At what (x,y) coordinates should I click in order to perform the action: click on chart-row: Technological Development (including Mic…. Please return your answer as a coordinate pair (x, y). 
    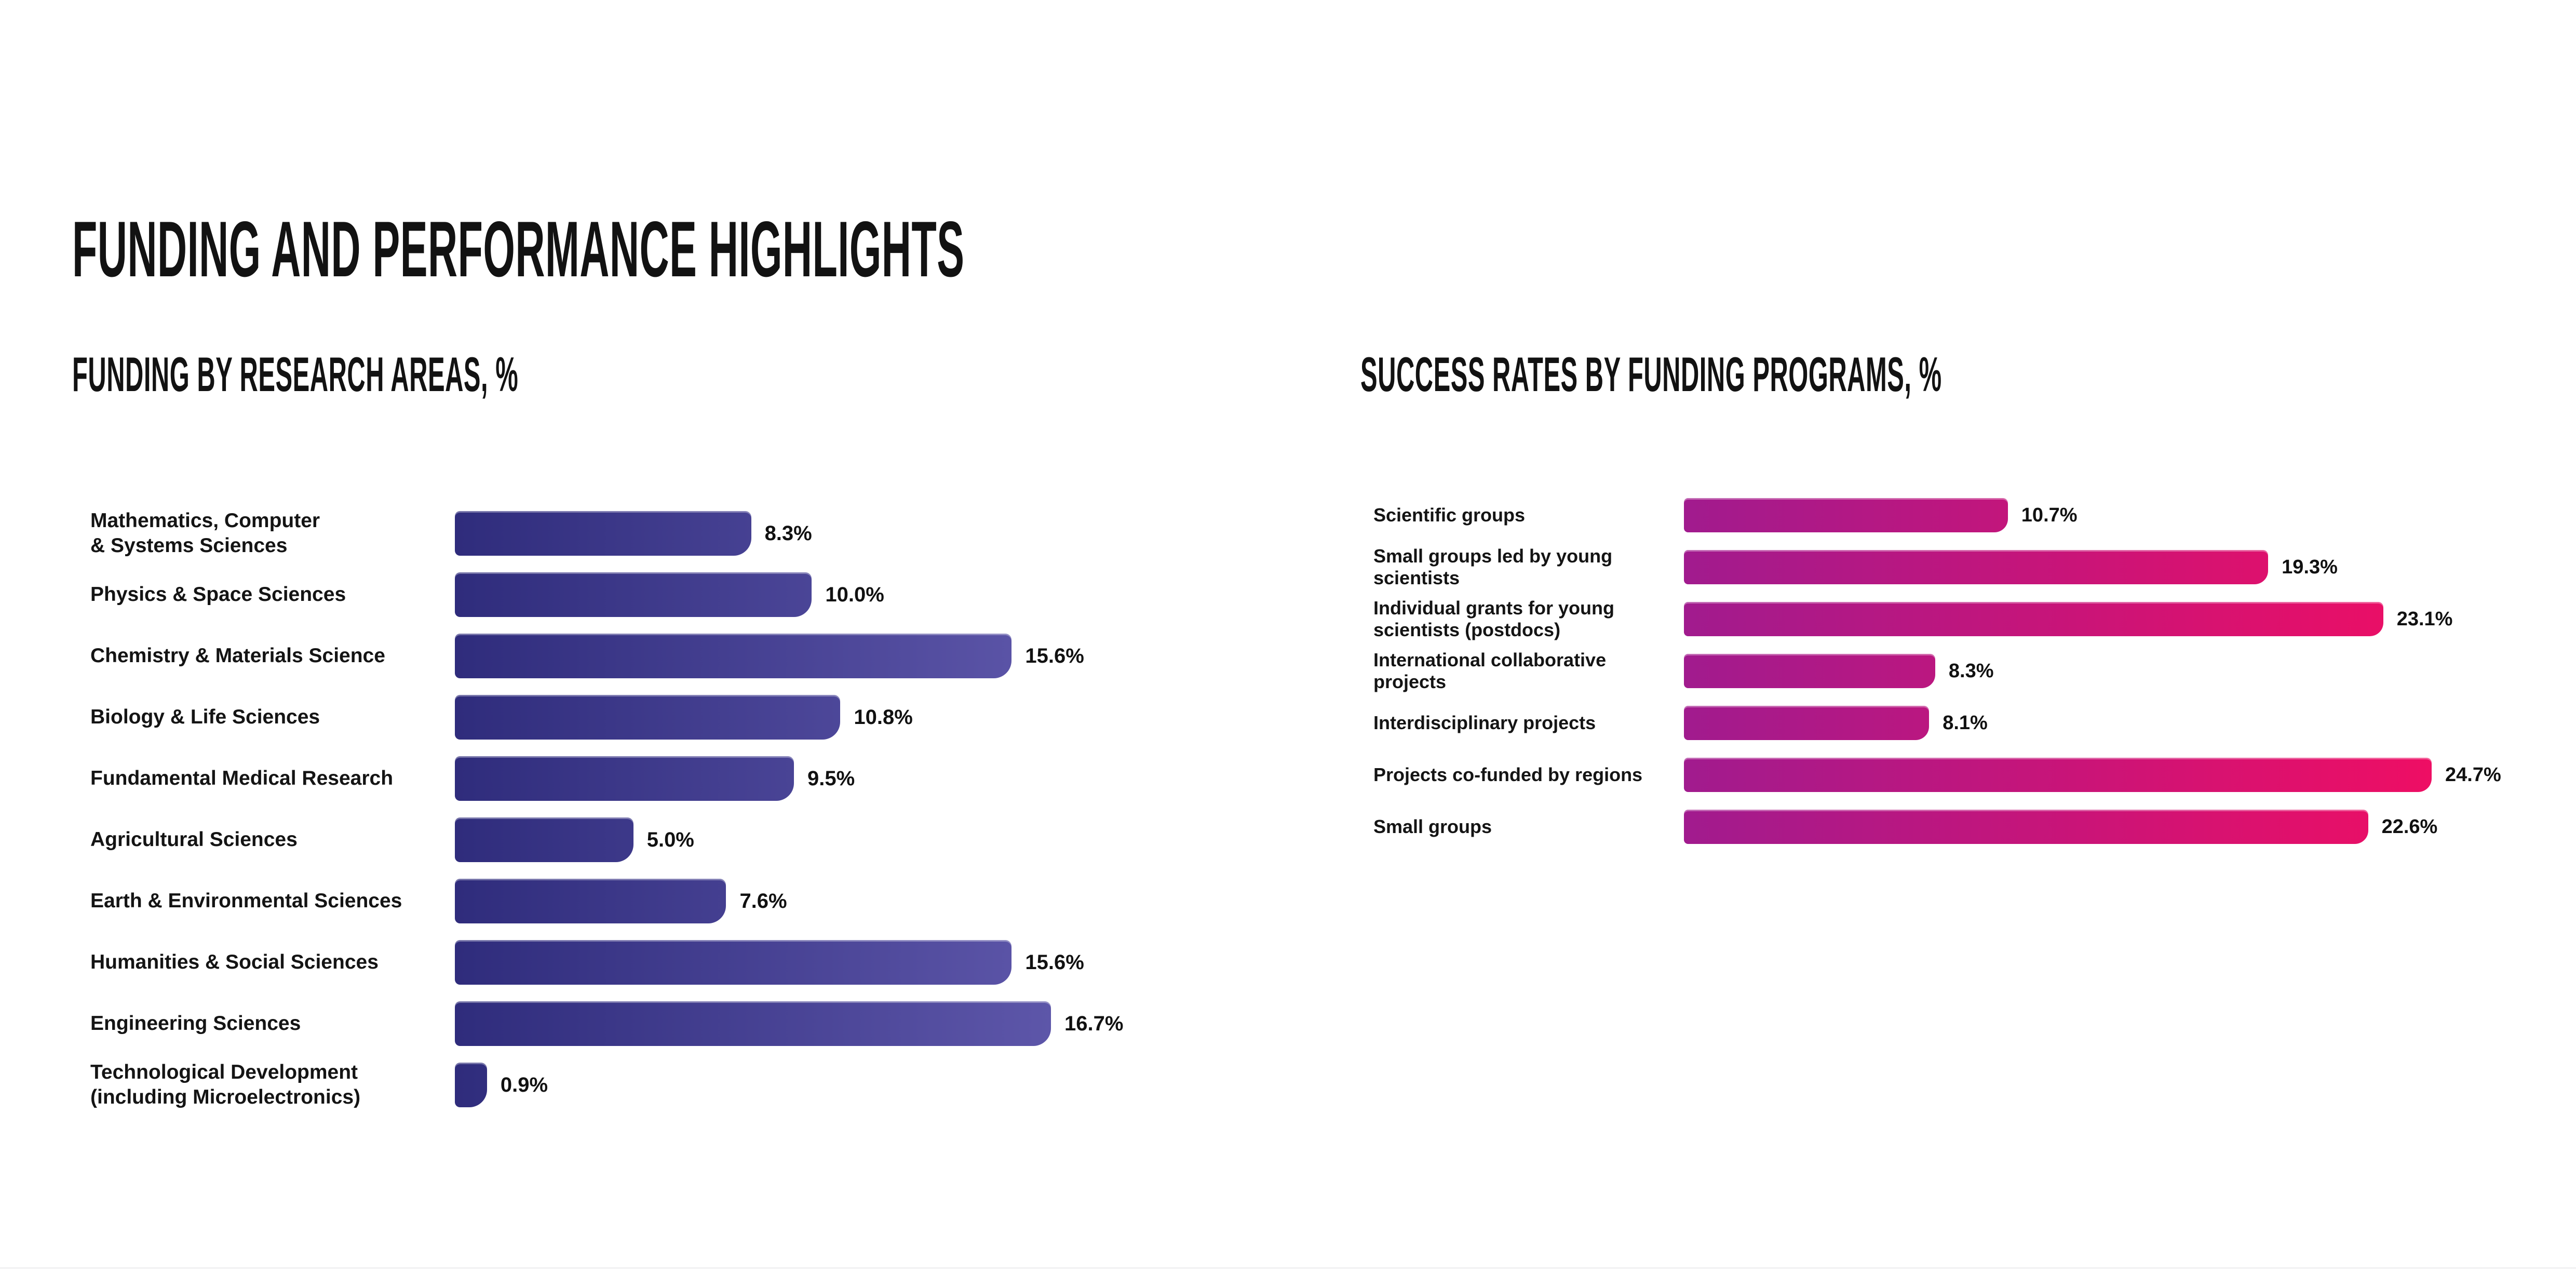
    Looking at the image, I should click on (713, 1085).